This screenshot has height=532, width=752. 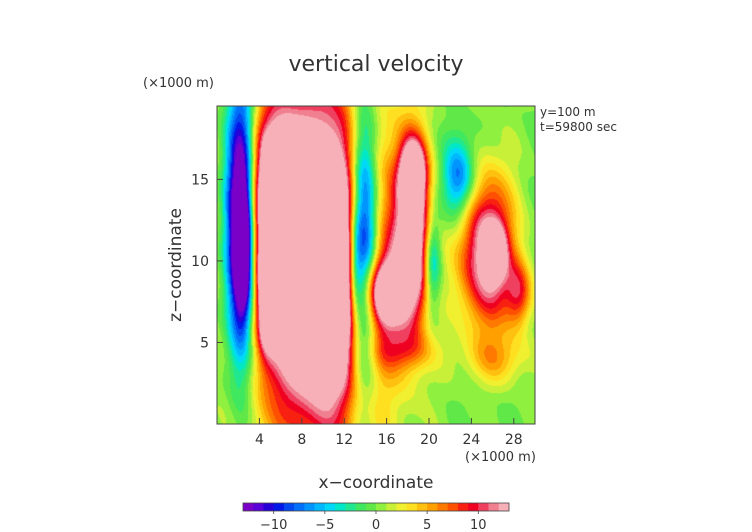 What do you see at coordinates (471, 440) in the screenshot?
I see `x-tick-label: 24` at bounding box center [471, 440].